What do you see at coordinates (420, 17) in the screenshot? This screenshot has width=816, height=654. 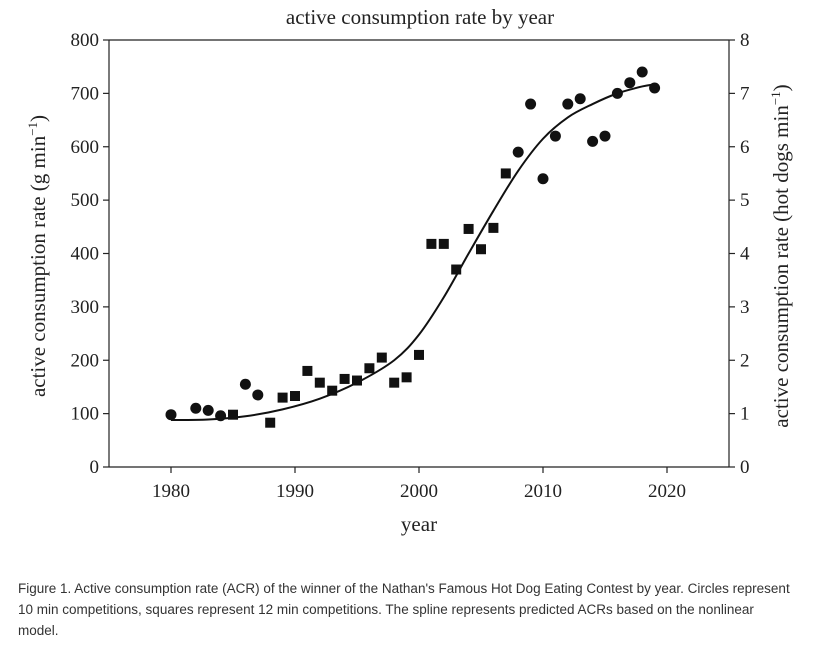 I see `chart-title: active consumption rate by year` at bounding box center [420, 17].